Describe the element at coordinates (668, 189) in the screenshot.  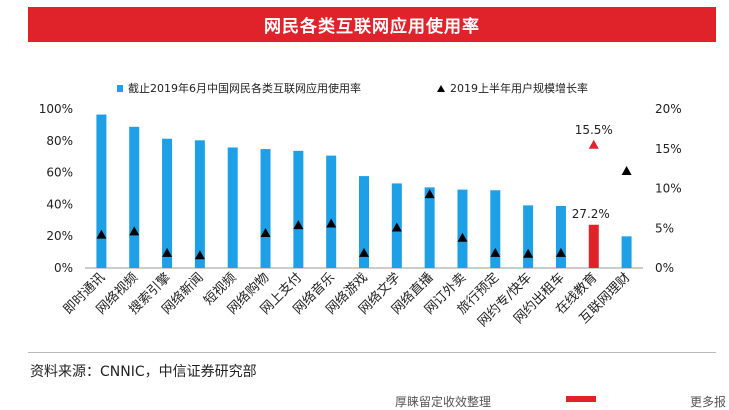
I see `y-right-tick-label: 10%` at that location.